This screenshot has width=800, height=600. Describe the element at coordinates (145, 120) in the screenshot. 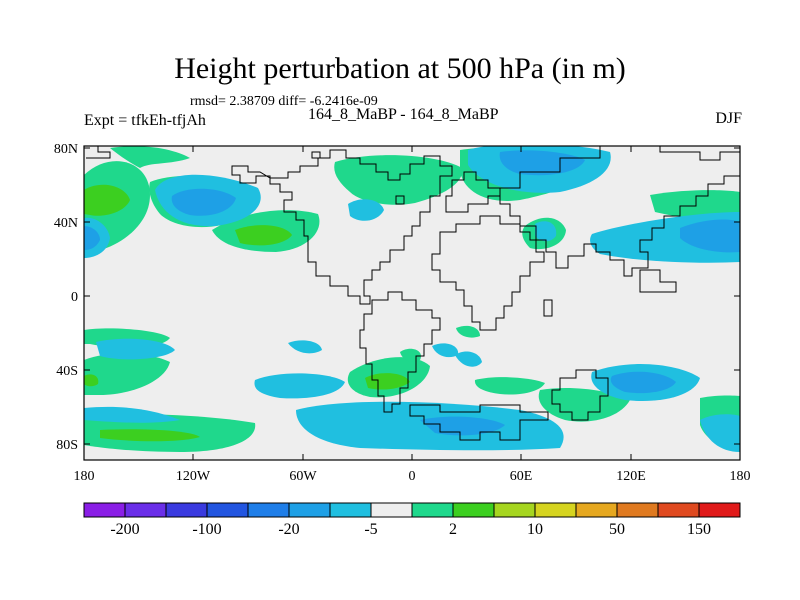

I see `experiment-label: Expt = tfkEh-tfjAh` at that location.